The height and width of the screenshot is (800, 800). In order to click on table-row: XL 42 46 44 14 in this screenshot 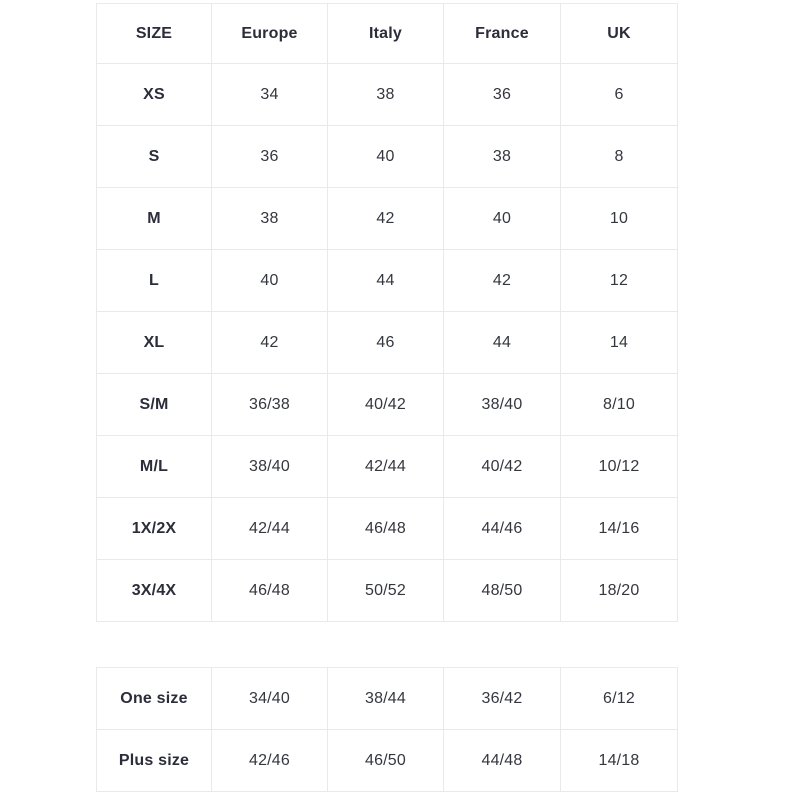, I will do `click(387, 342)`.